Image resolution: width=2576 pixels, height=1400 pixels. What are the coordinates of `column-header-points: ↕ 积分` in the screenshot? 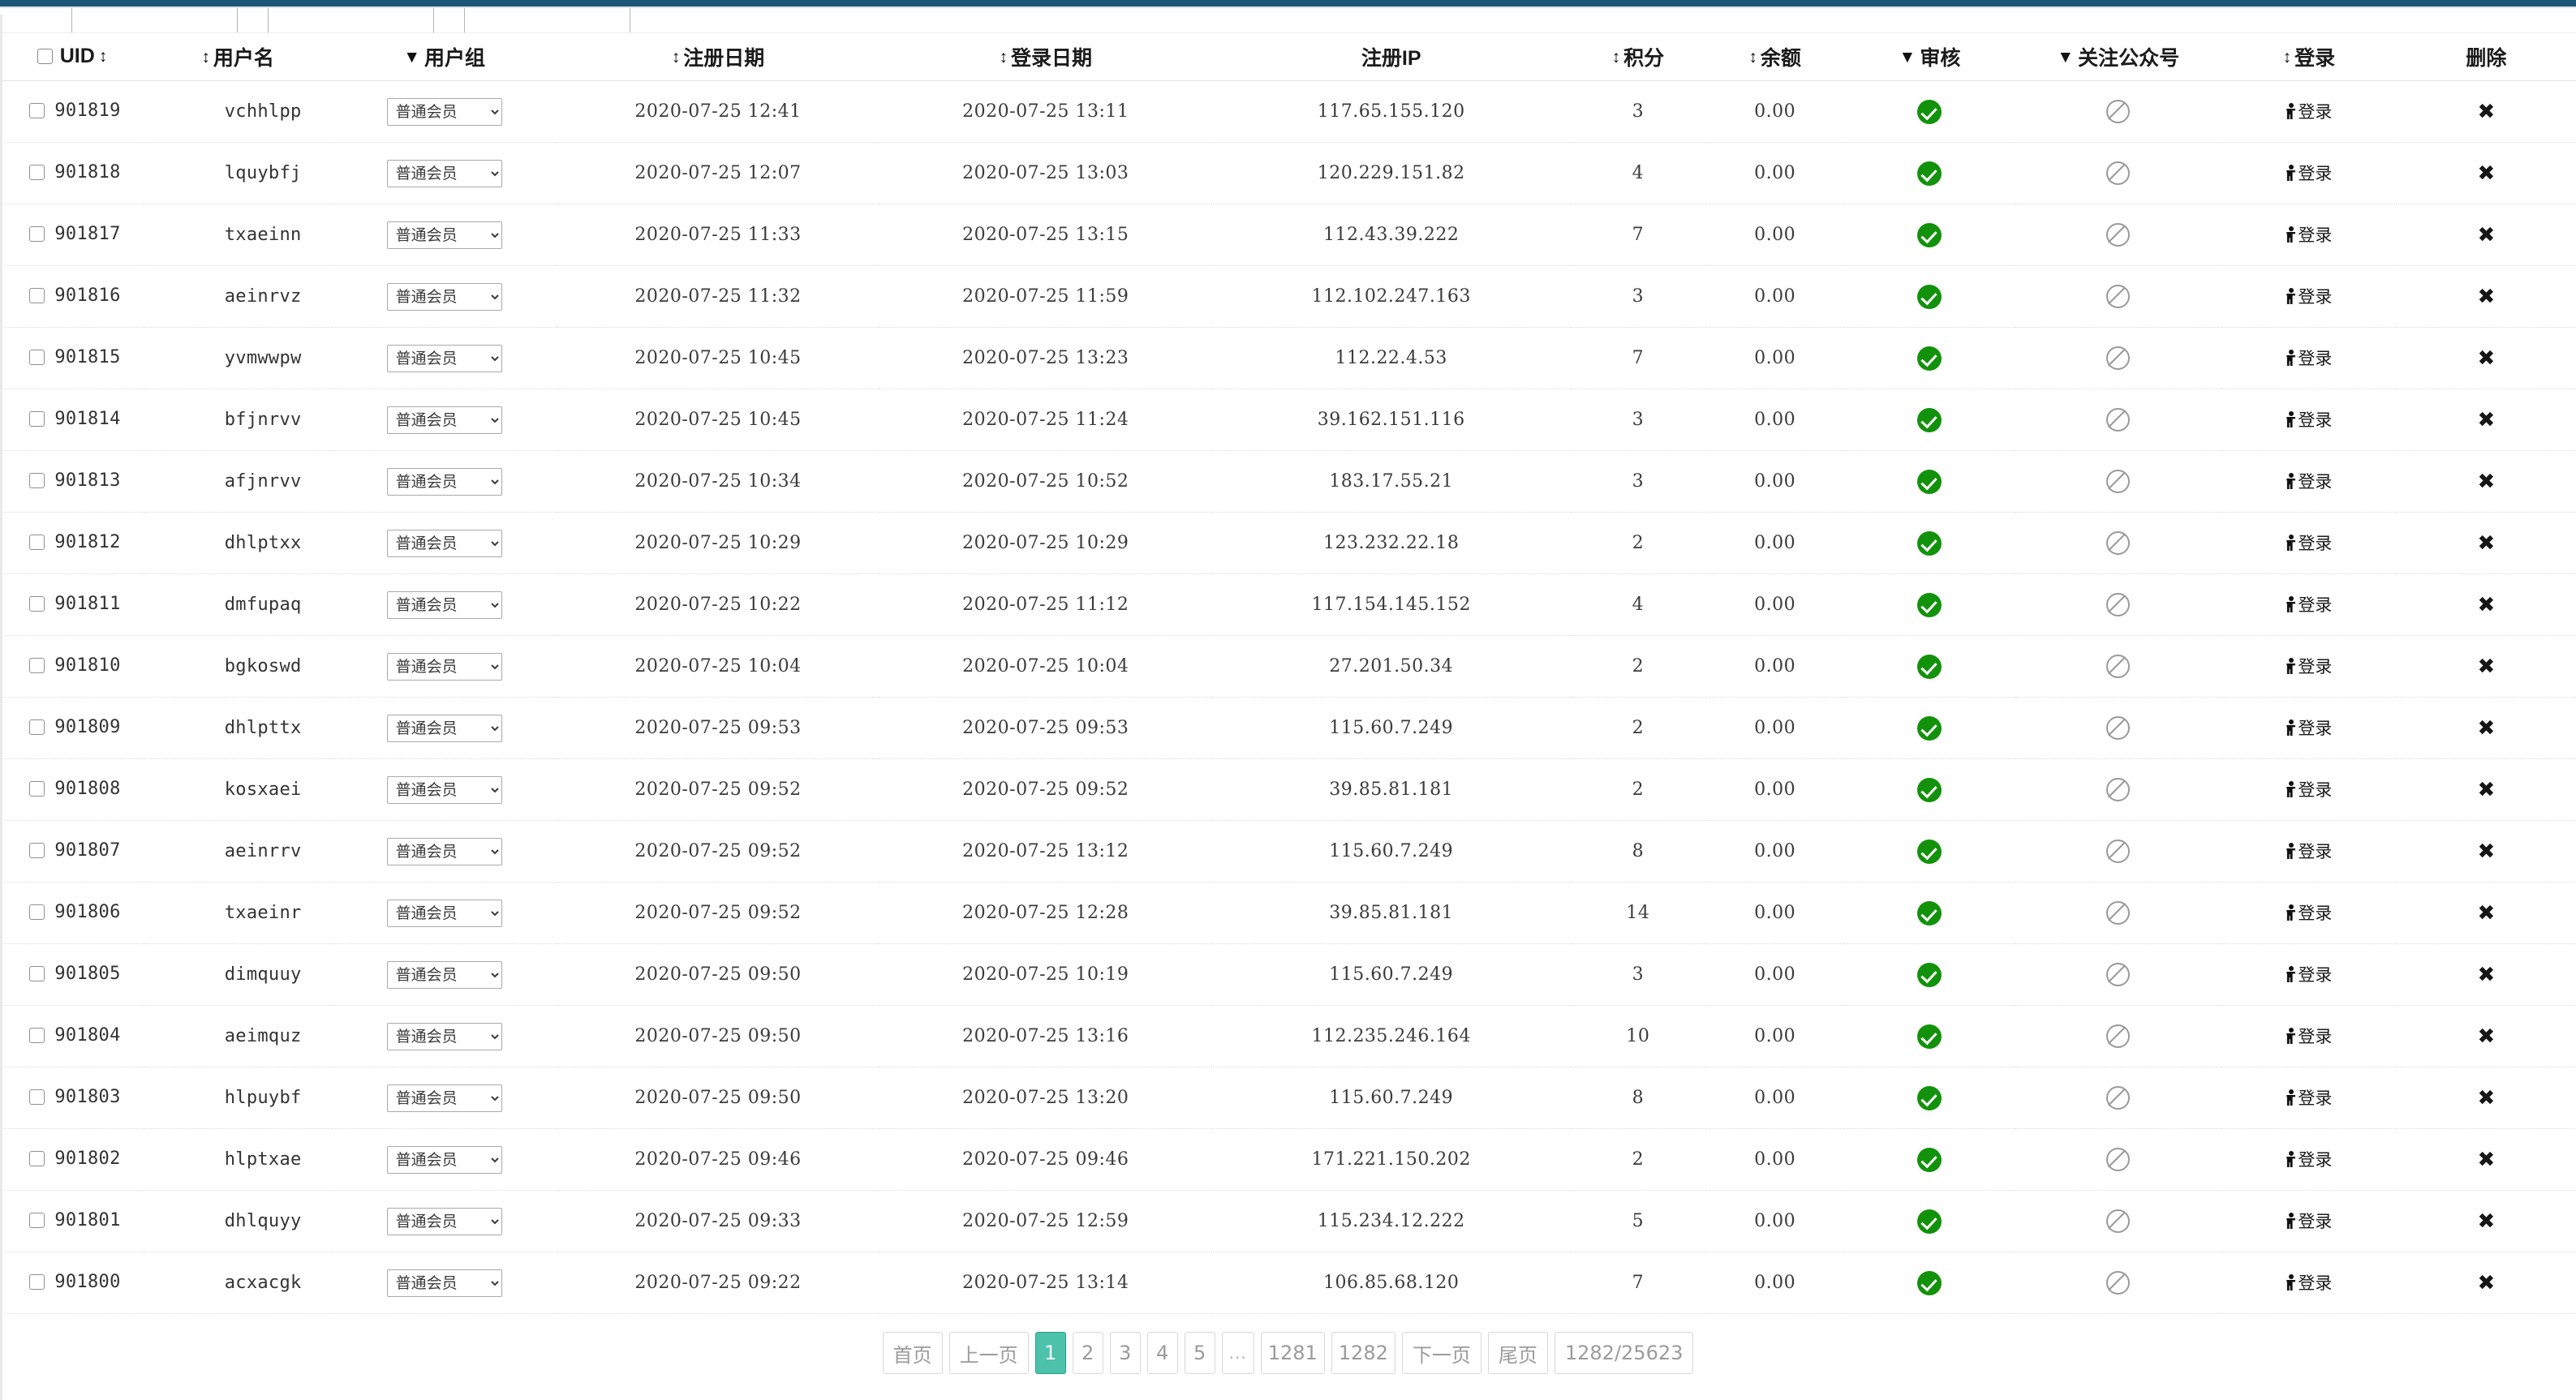 It's located at (1637, 56).